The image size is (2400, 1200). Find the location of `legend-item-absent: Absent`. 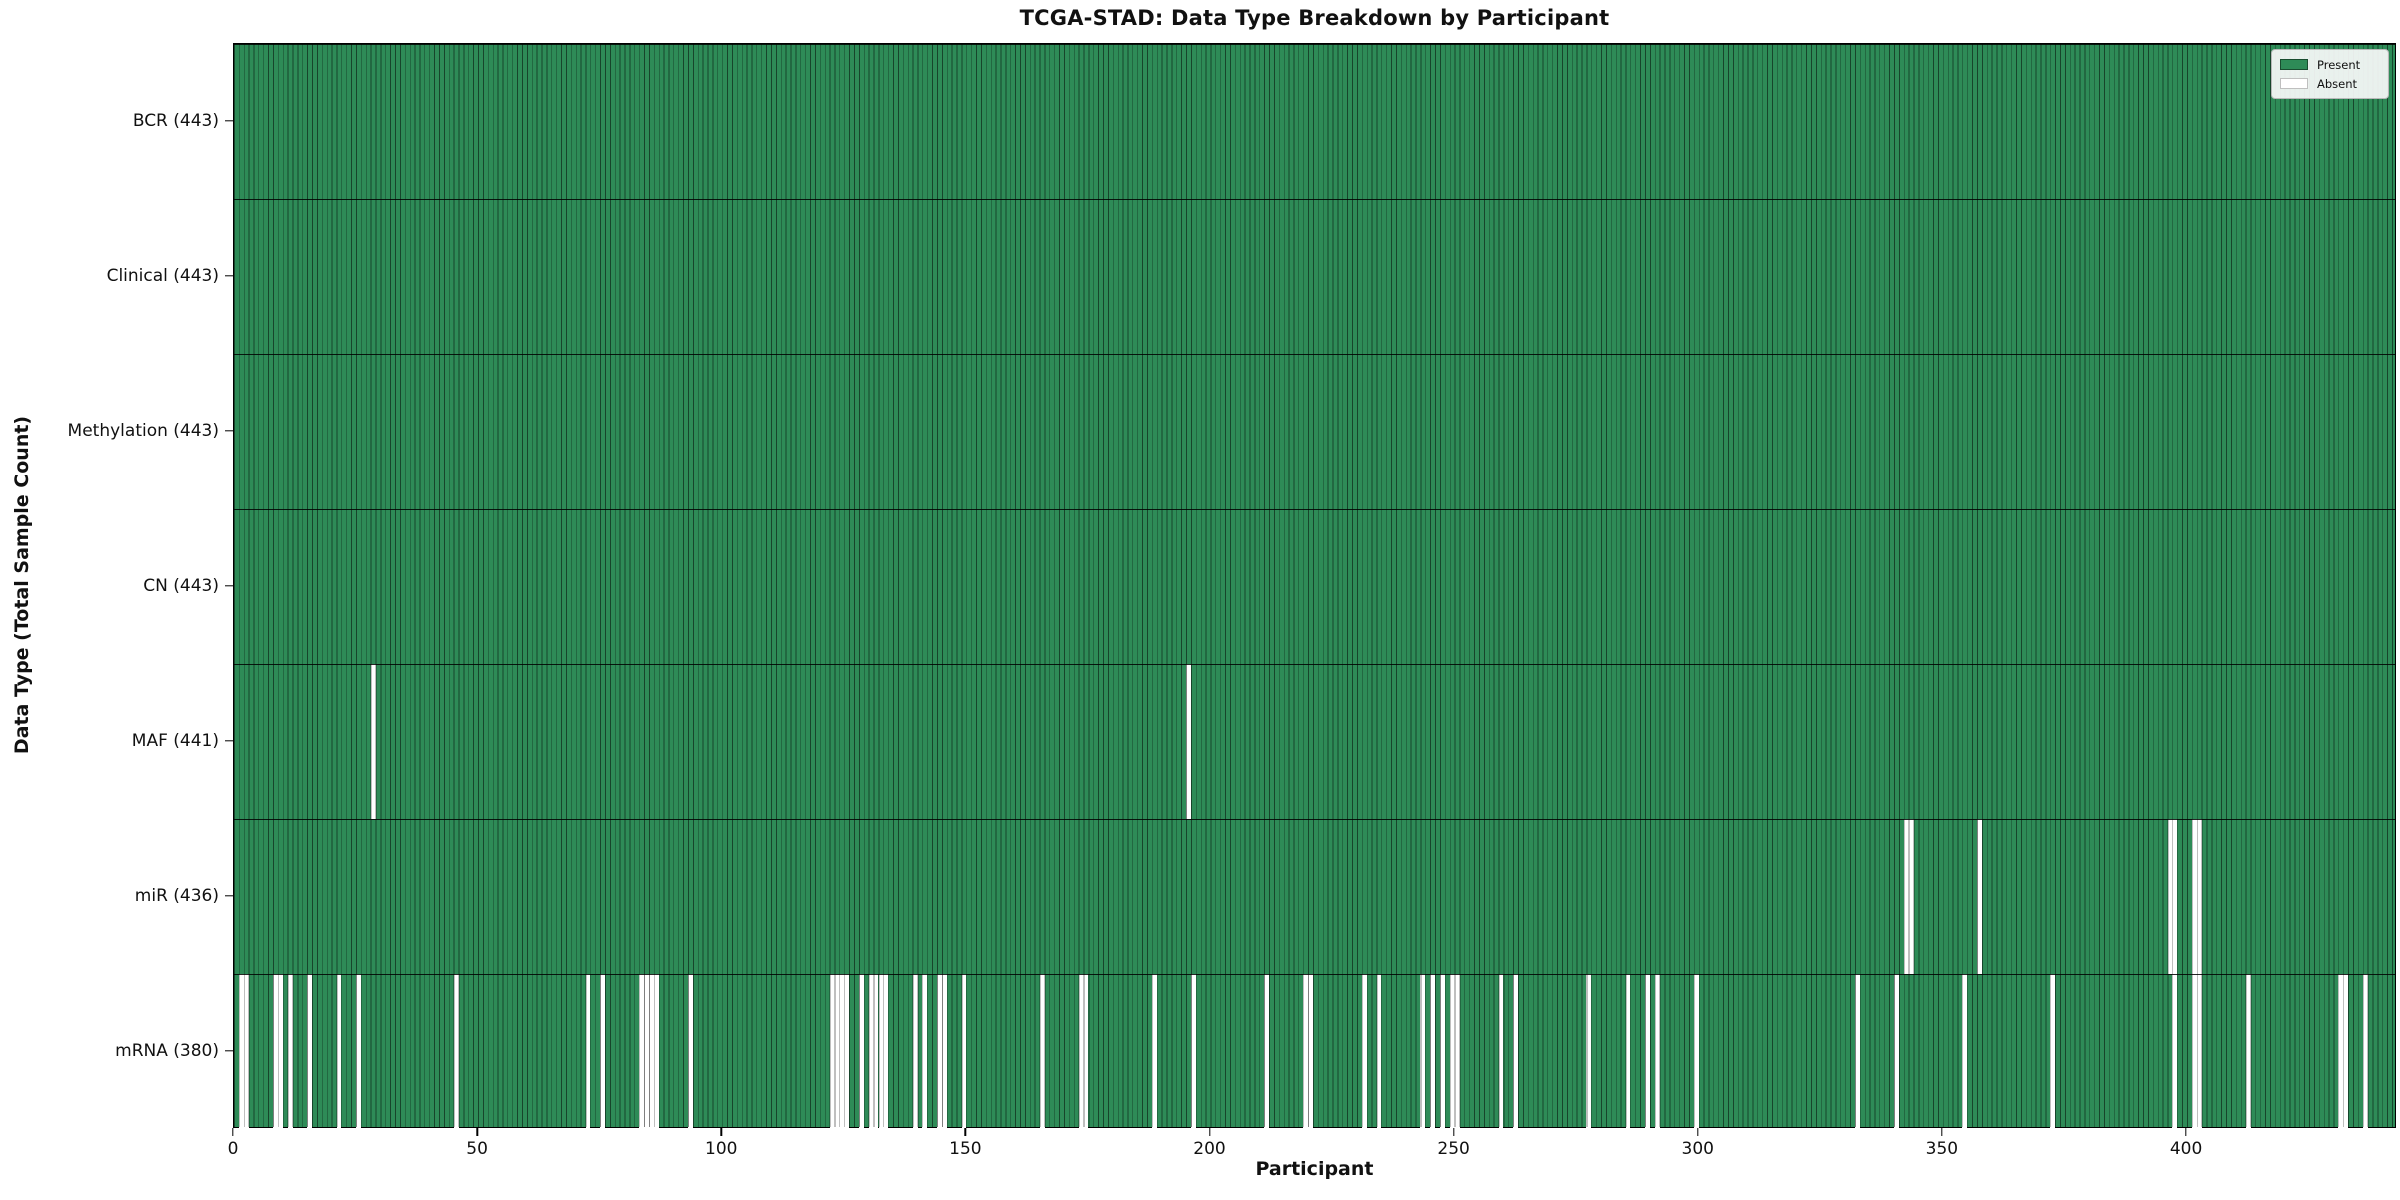

legend-item-absent: Absent is located at coordinates (2330, 83).